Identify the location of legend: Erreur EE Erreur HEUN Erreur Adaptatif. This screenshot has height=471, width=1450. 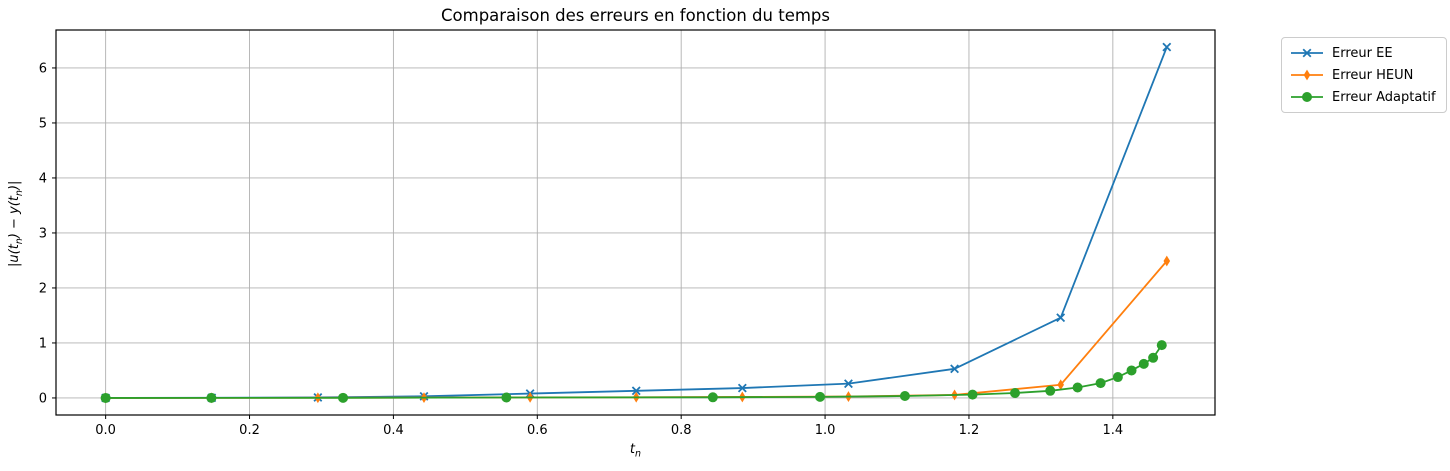
(1364, 75).